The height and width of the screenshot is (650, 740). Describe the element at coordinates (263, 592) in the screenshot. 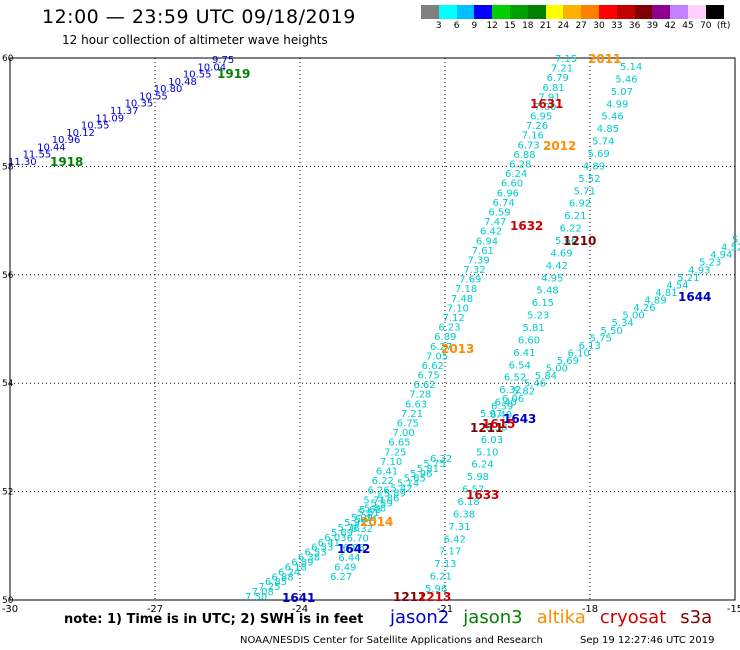

I see `wave-height-value: 7.08` at that location.